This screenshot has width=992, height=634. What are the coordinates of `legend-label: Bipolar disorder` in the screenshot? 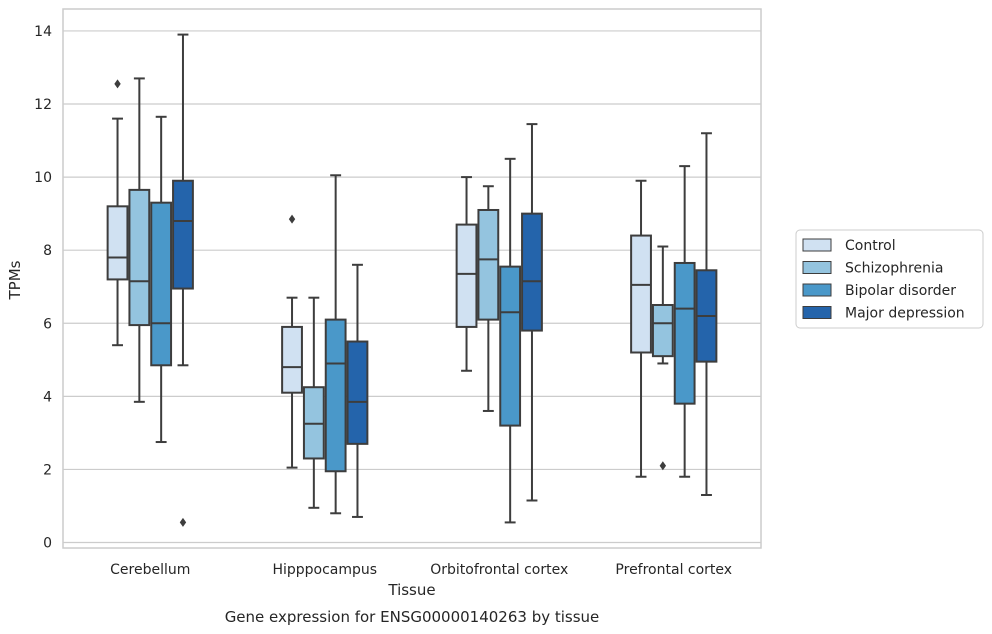 It's located at (900, 291).